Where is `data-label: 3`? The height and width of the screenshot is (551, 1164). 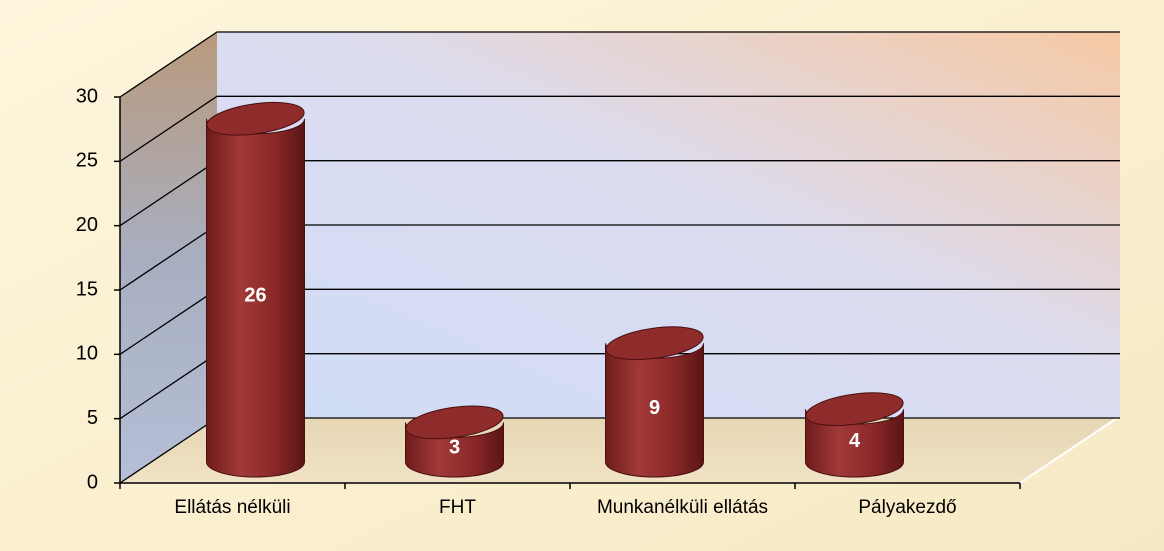
data-label: 3 is located at coordinates (454, 447).